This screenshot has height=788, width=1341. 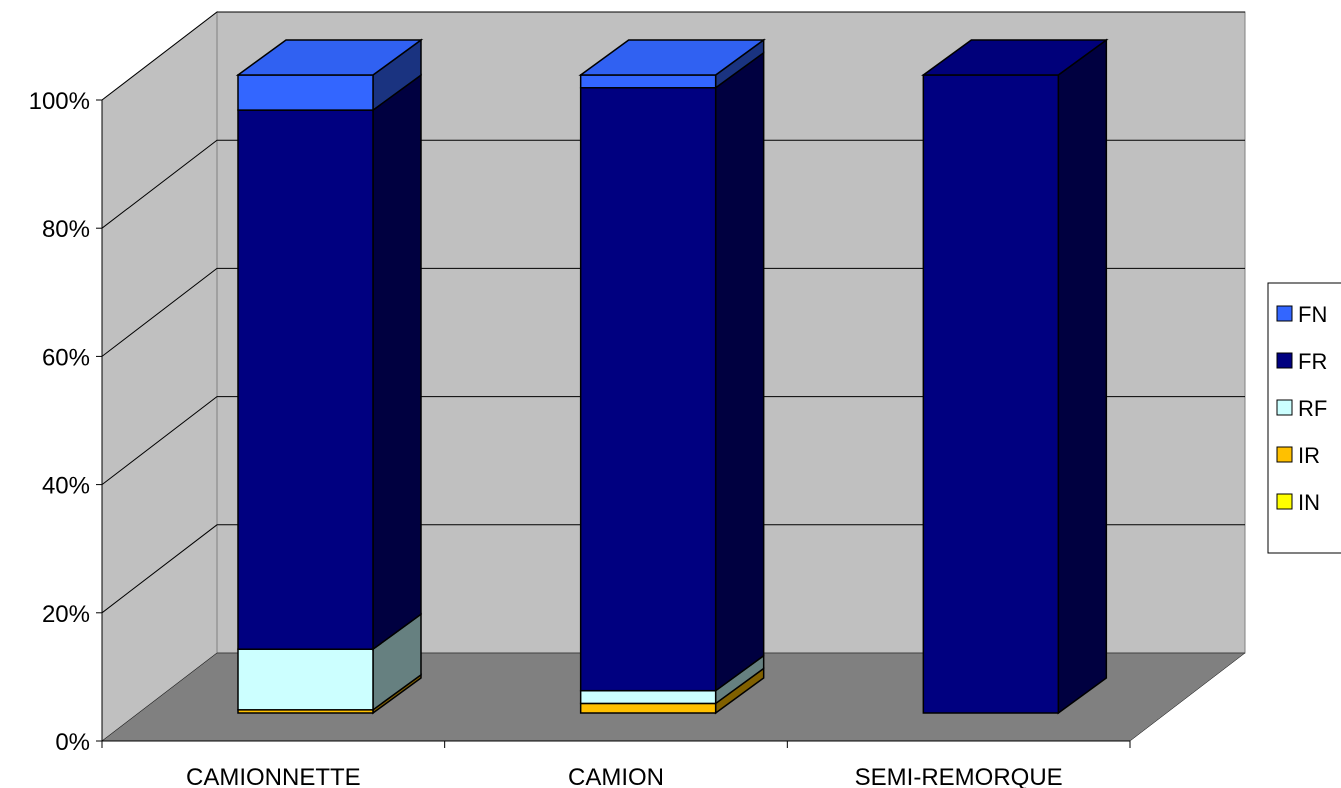 What do you see at coordinates (59, 101) in the screenshot?
I see `y-tick-label-5: 100%` at bounding box center [59, 101].